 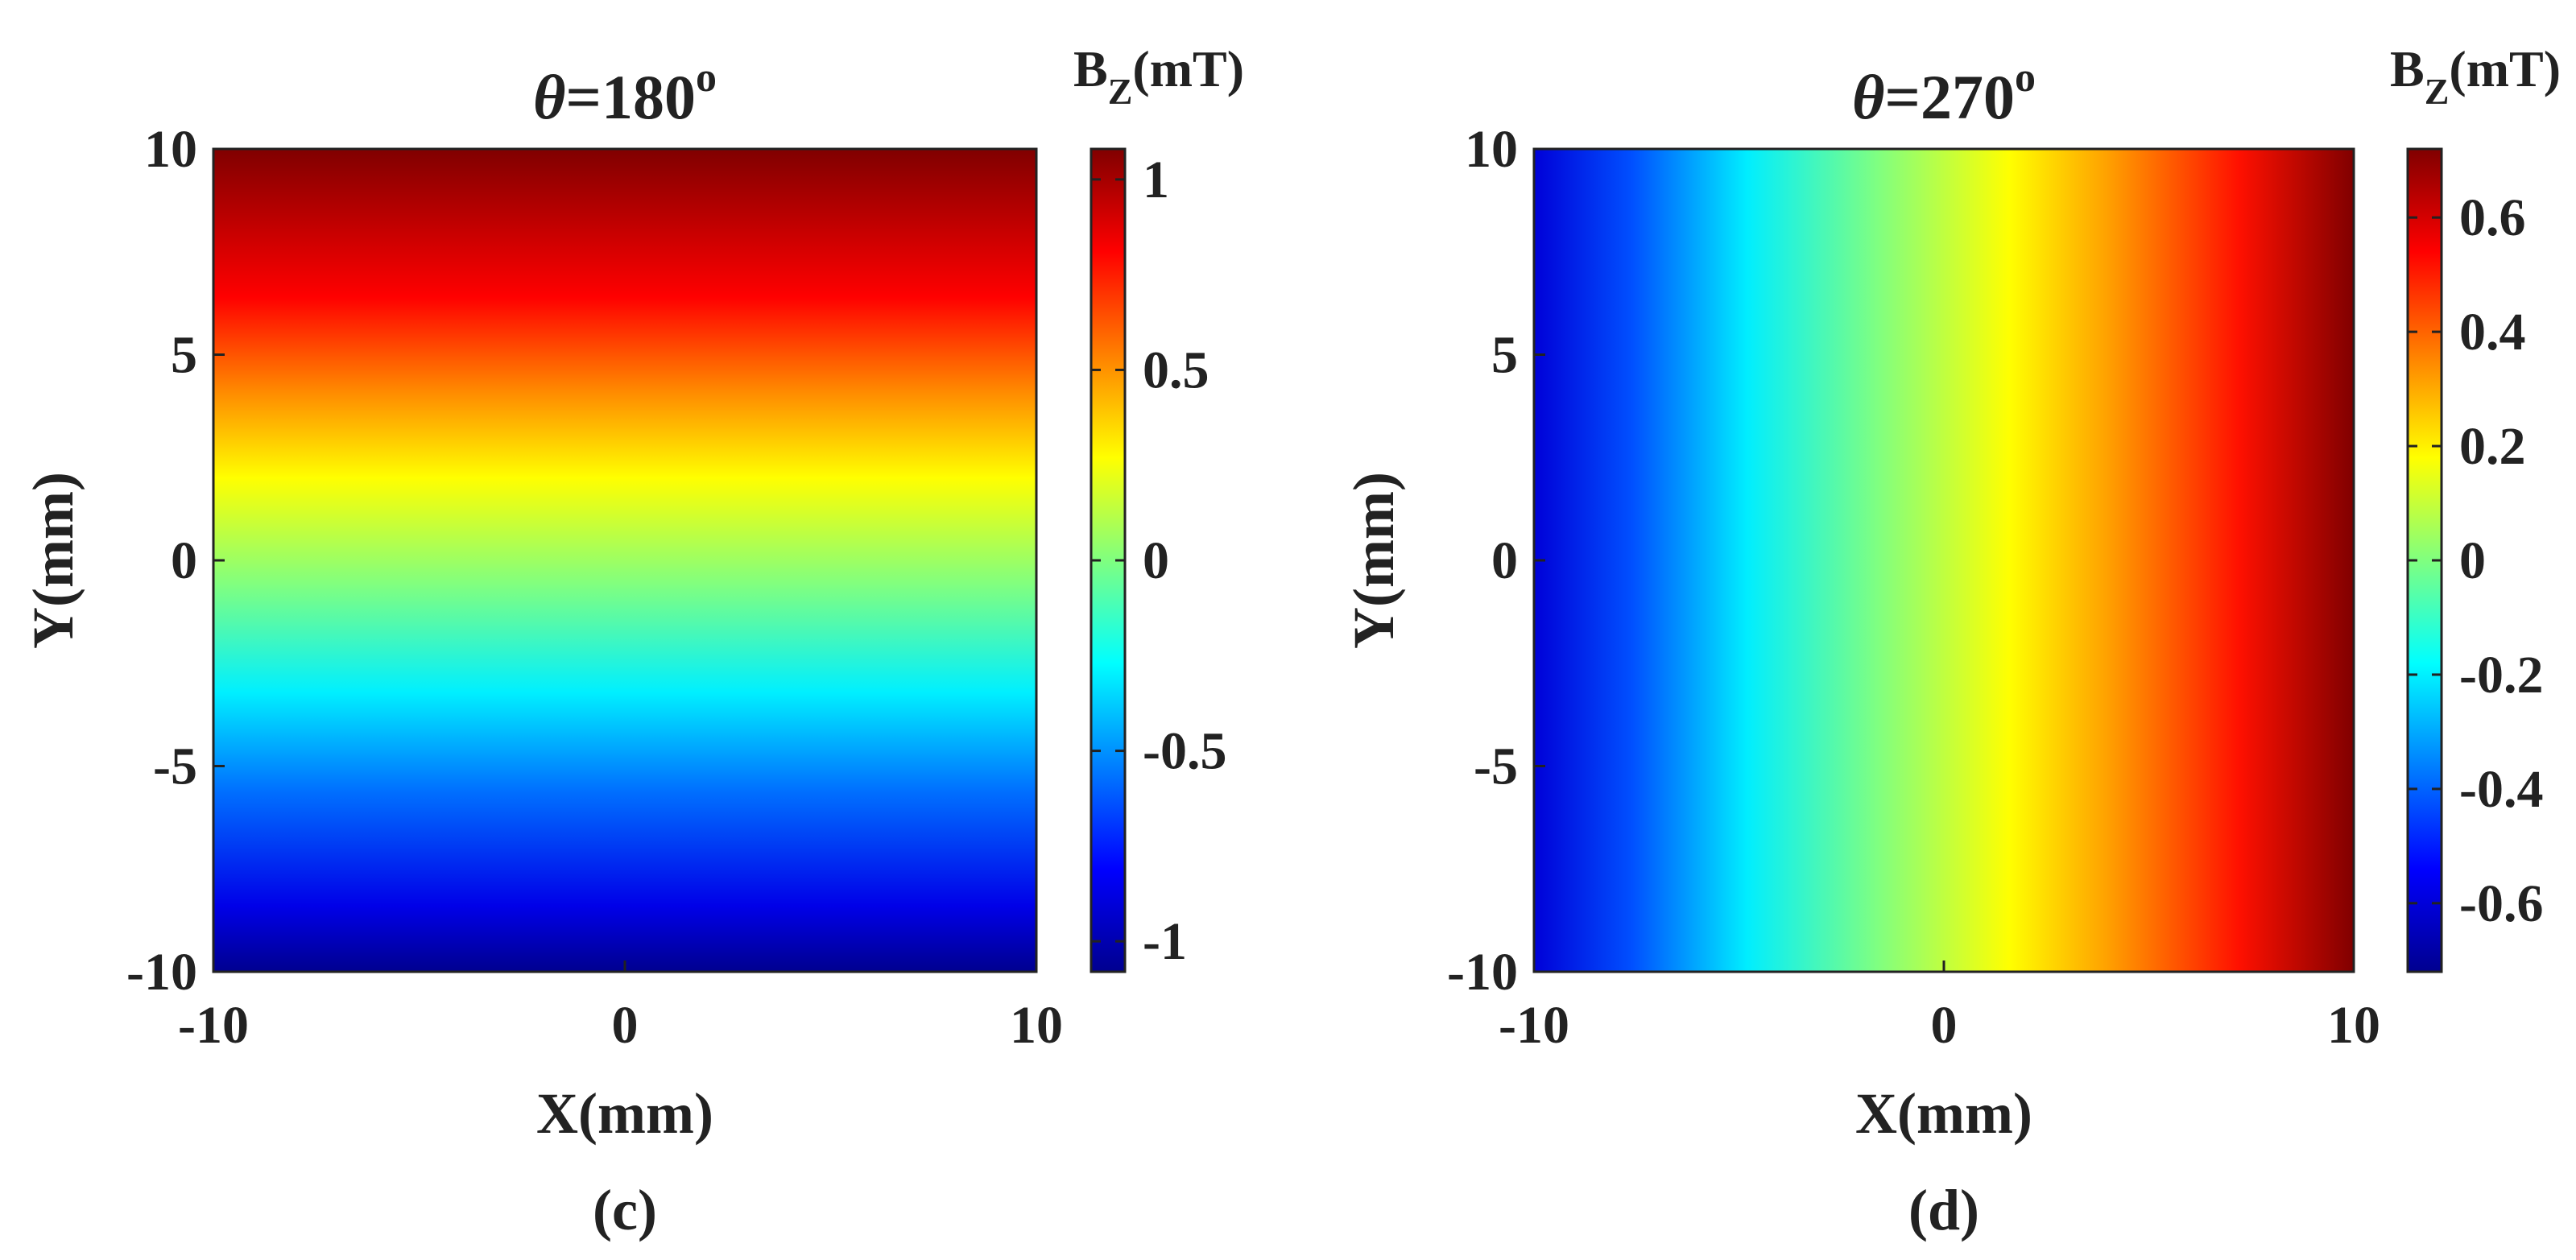 What do you see at coordinates (1184, 752) in the screenshot?
I see `colorbar-tick-label: -0.5` at bounding box center [1184, 752].